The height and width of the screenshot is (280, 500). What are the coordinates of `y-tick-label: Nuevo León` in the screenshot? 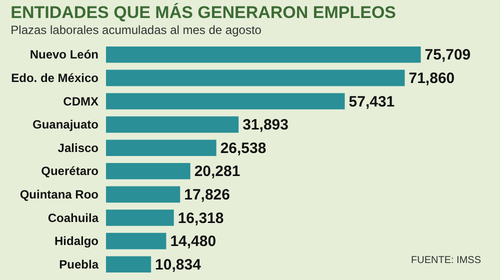 It's located at (64, 55).